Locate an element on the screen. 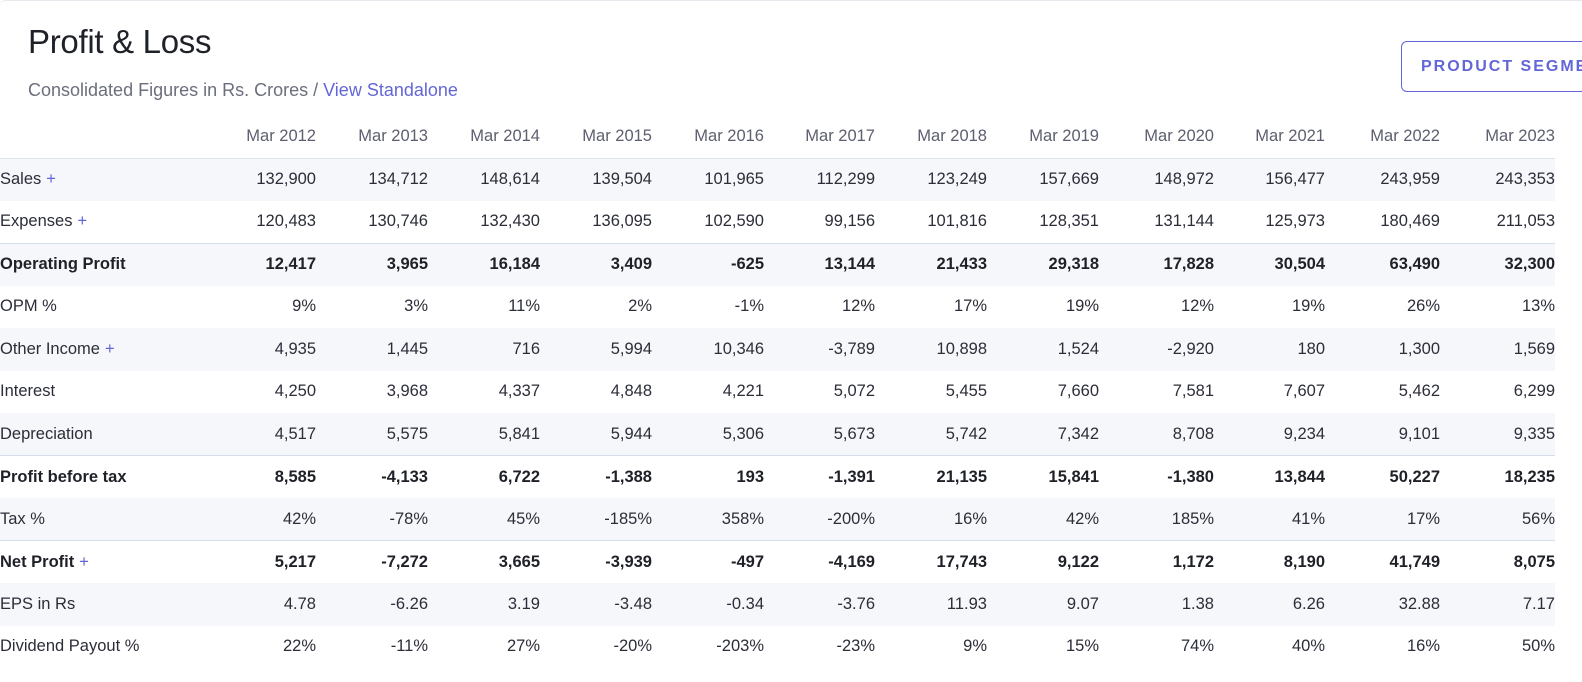 The image size is (1582, 682). value-cell: -625 is located at coordinates (708, 264).